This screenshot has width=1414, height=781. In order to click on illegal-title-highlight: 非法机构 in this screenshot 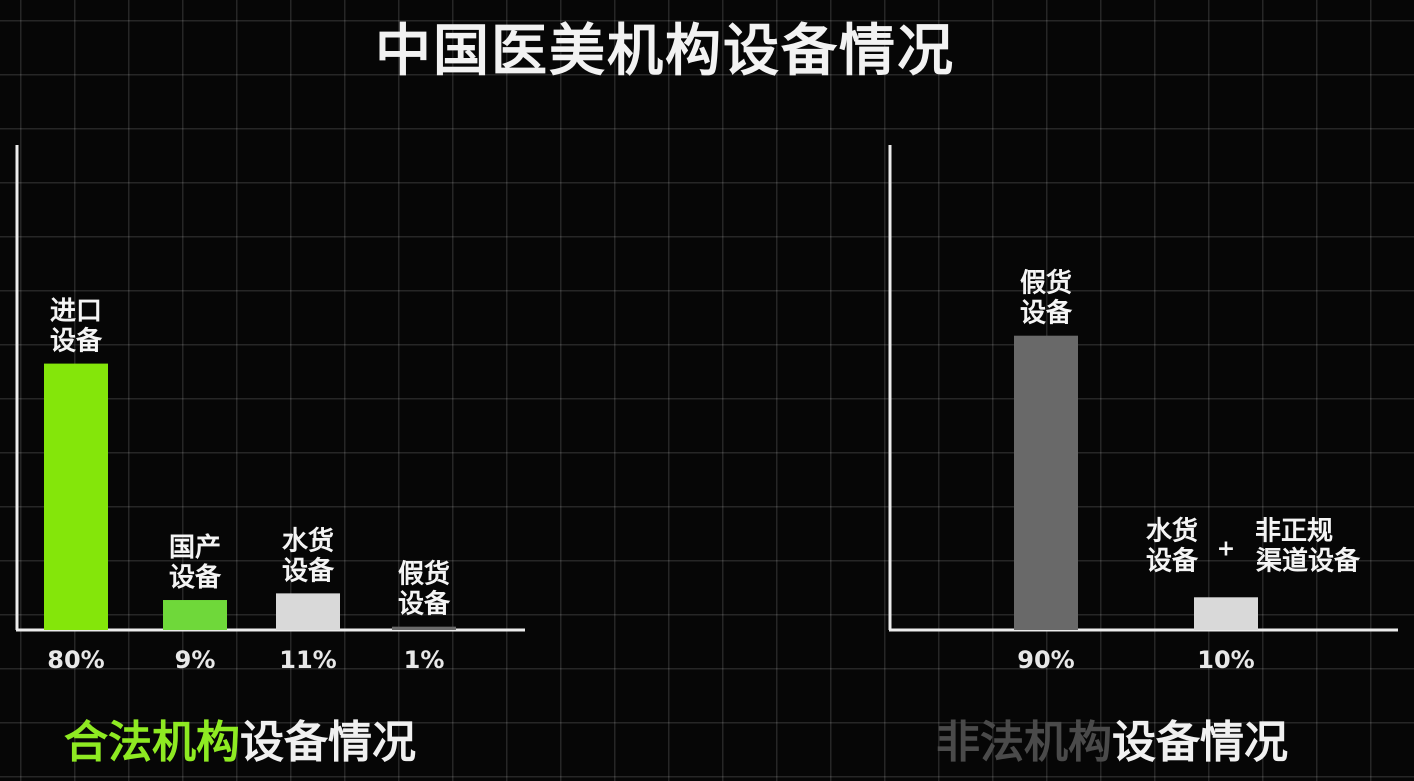, I will do `click(1024, 742)`.